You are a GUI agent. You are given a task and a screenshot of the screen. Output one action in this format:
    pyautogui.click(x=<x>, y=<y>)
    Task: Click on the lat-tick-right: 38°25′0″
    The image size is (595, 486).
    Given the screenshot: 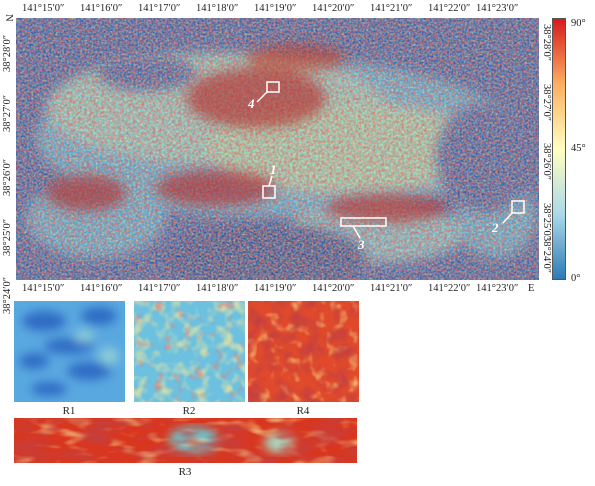 What is the action you would take?
    pyautogui.click(x=546, y=222)
    